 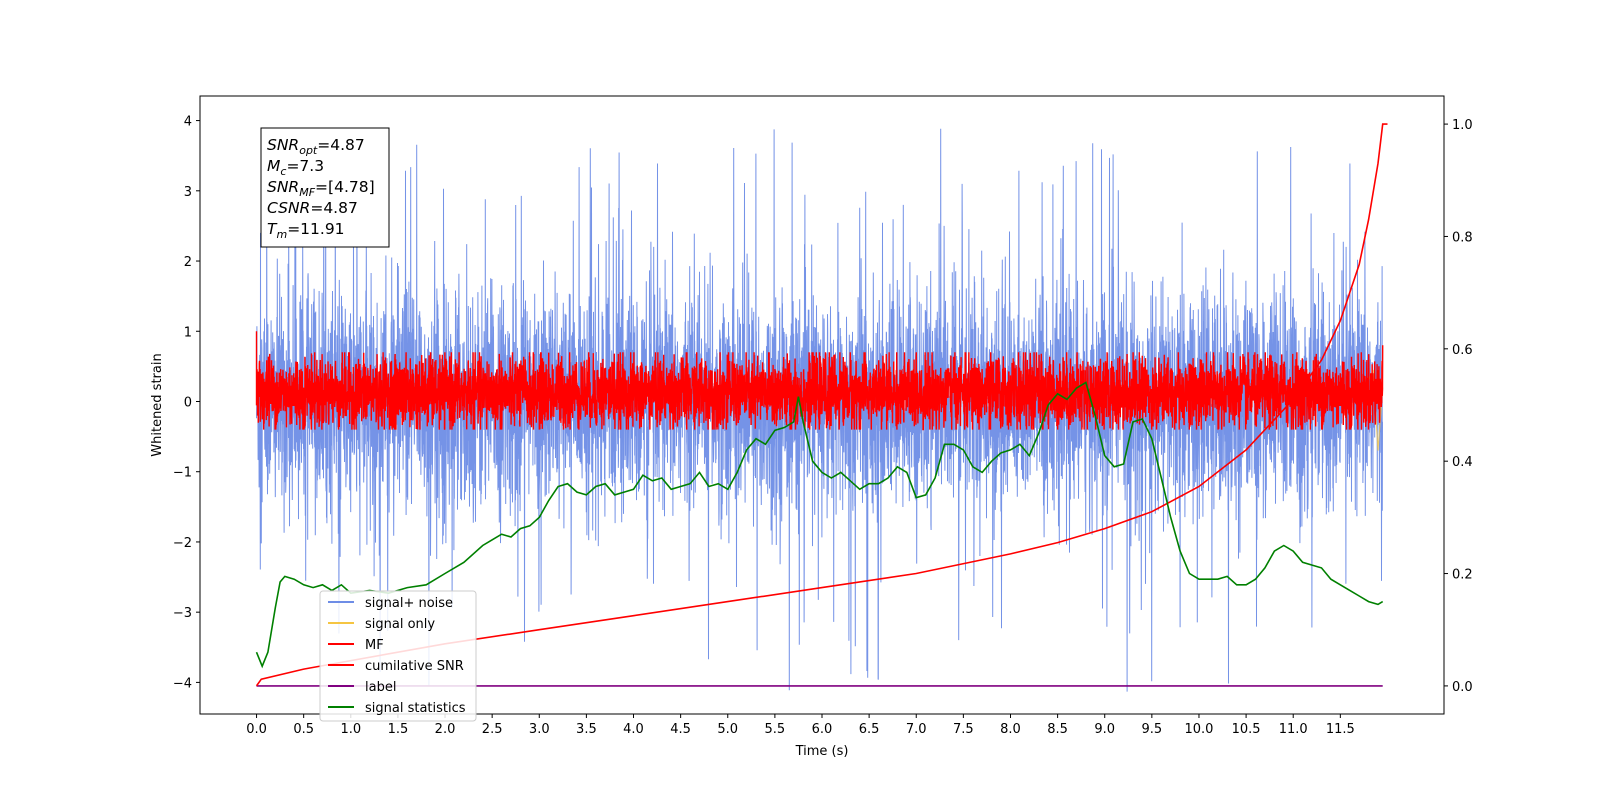 I want to click on x-tick-label: 11.0, so click(x=1293, y=729).